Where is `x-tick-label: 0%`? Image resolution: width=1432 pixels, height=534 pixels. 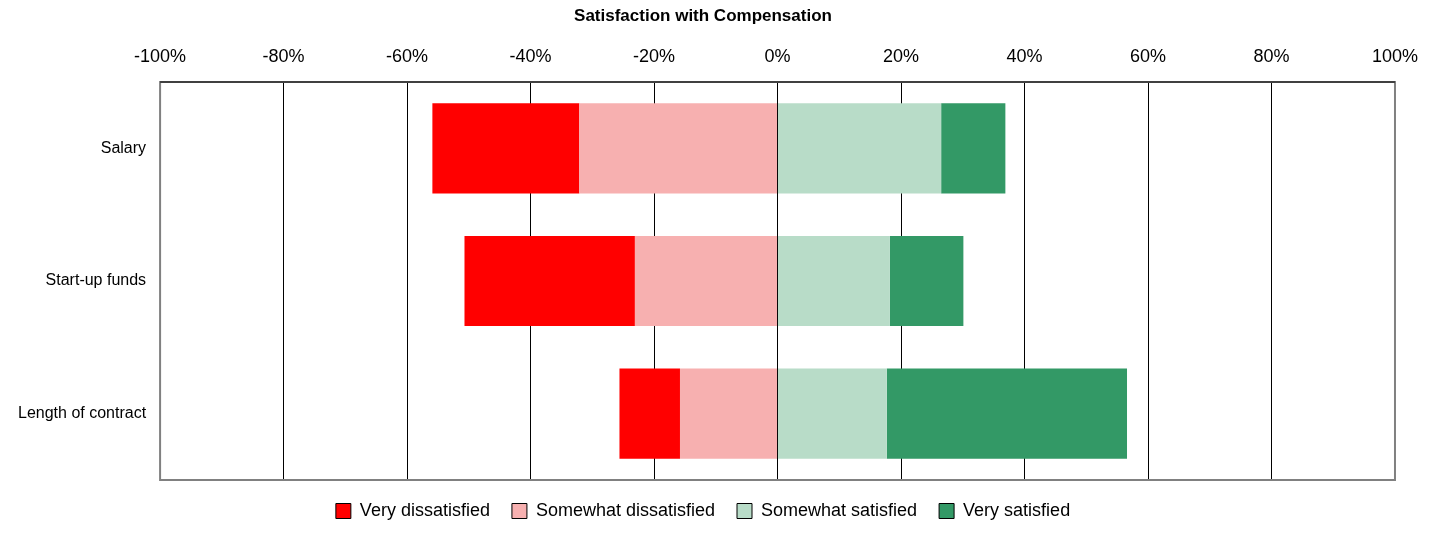 x-tick-label: 0% is located at coordinates (777, 56).